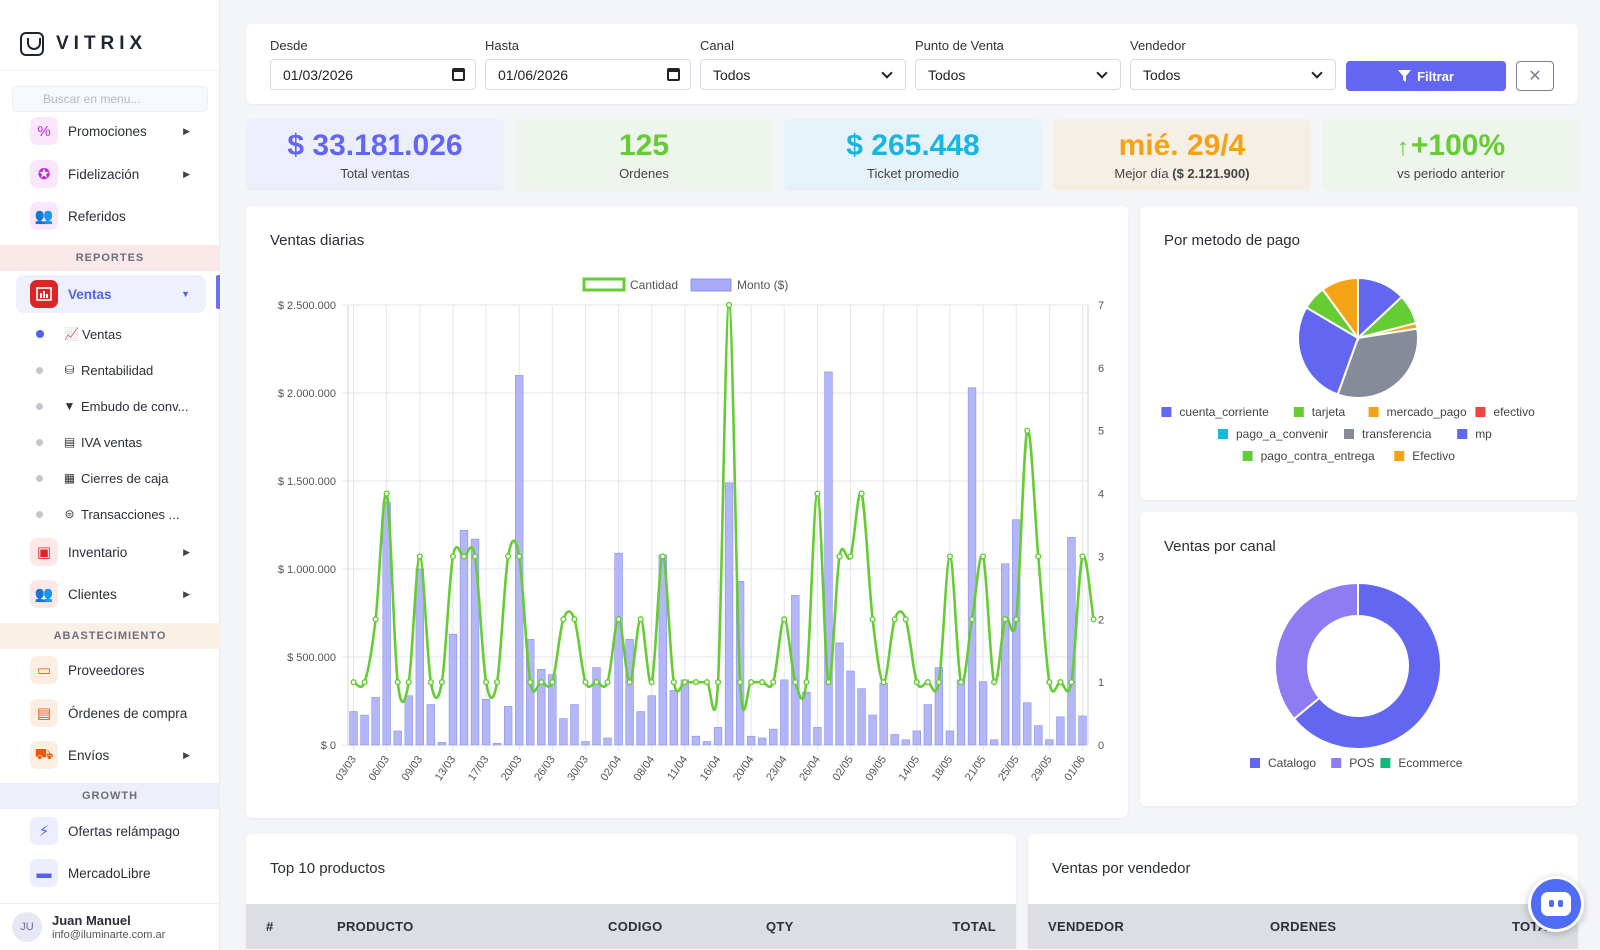 The height and width of the screenshot is (950, 1600). I want to click on legend-label: mp, so click(1483, 434).